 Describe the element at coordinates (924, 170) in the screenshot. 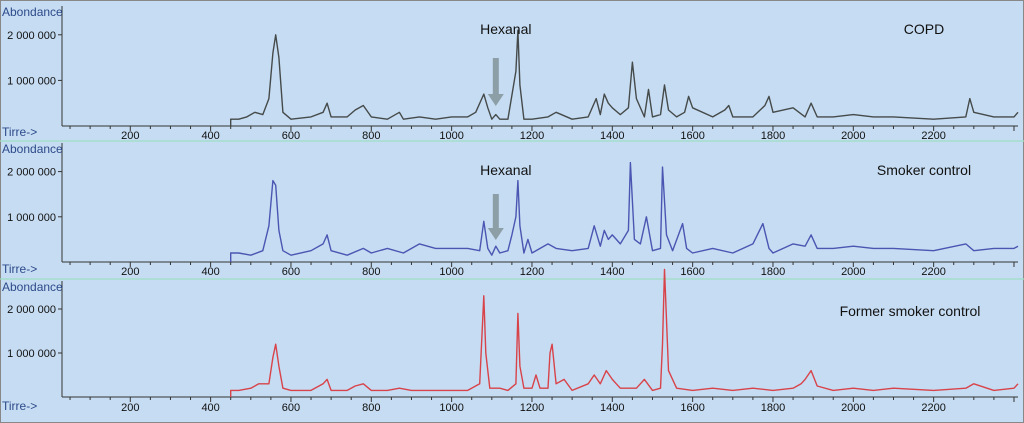

I see `panel-title: Smoker control` at that location.